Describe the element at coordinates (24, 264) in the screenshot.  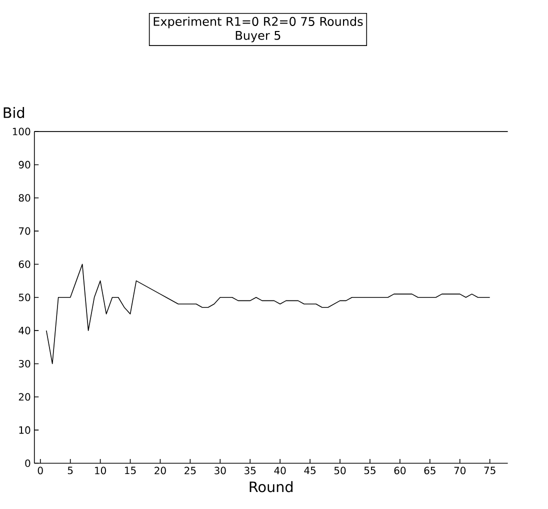
I see `y-tick-label: 60` at that location.